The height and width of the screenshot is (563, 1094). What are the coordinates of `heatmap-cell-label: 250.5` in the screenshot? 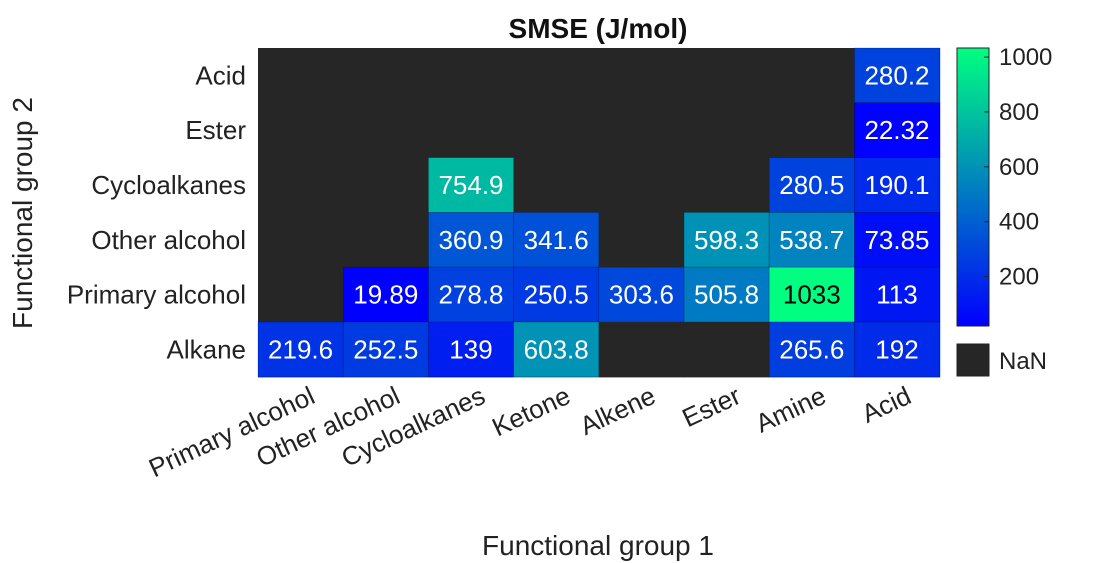 It's located at (556, 295).